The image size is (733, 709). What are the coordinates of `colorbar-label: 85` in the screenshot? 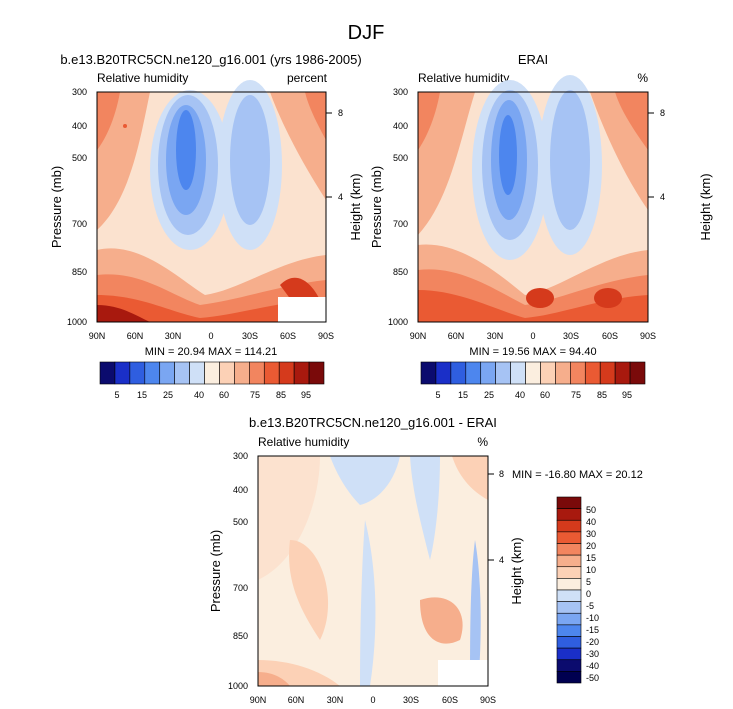 It's located at (281, 395).